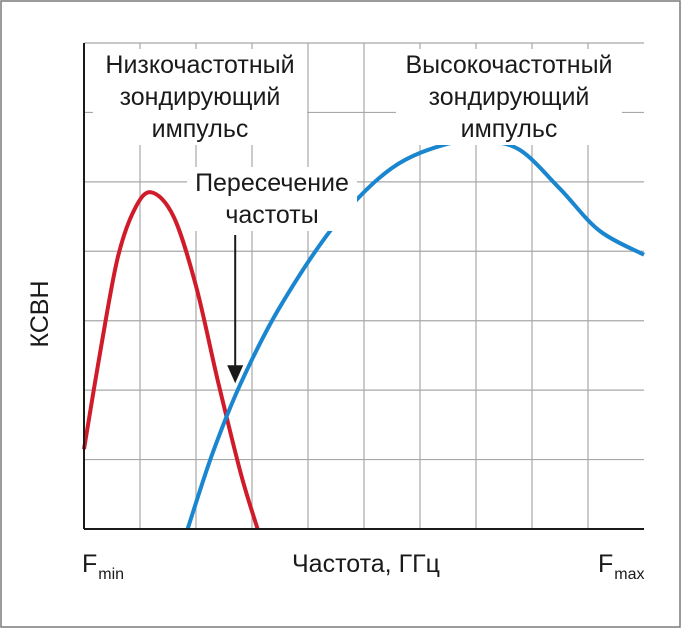 Image resolution: width=681 pixels, height=633 pixels. I want to click on annotation-low-line: зондирующий, so click(200, 97).